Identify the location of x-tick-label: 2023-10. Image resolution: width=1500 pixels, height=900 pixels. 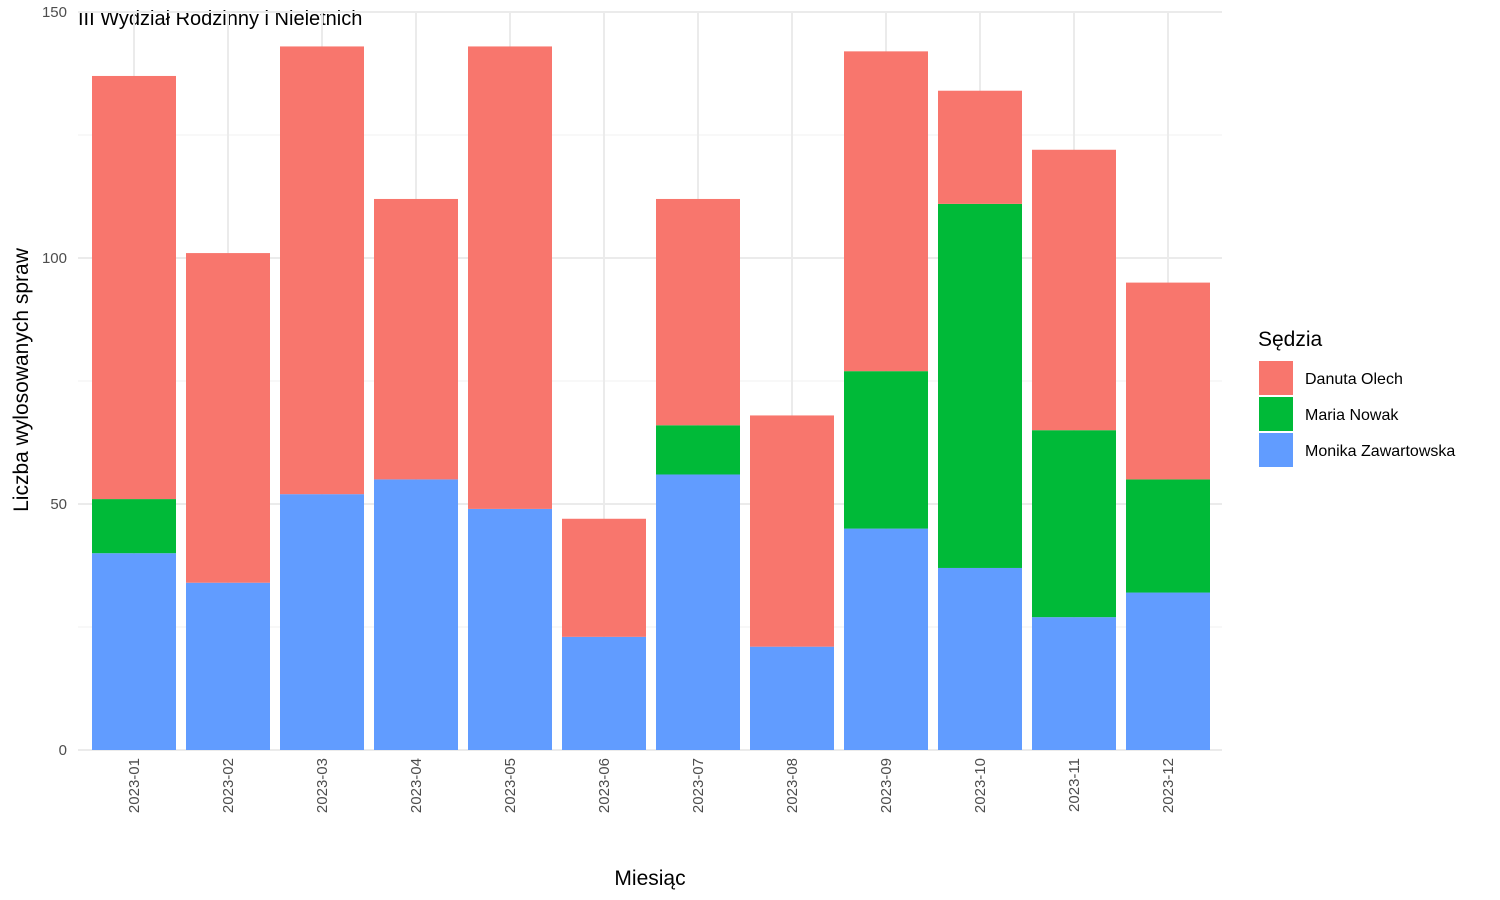
(980, 785).